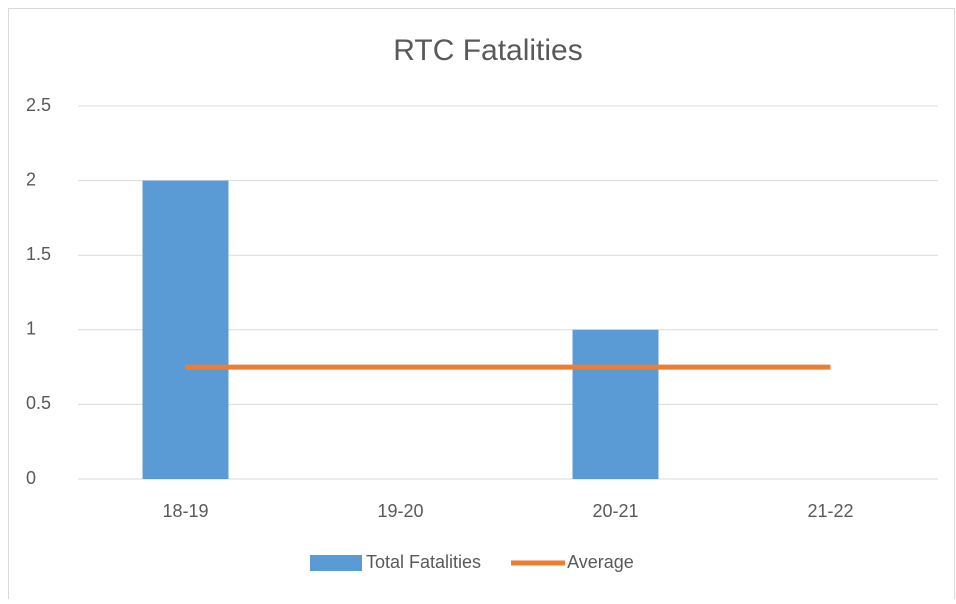  I want to click on legend-label: Average, so click(600, 562).